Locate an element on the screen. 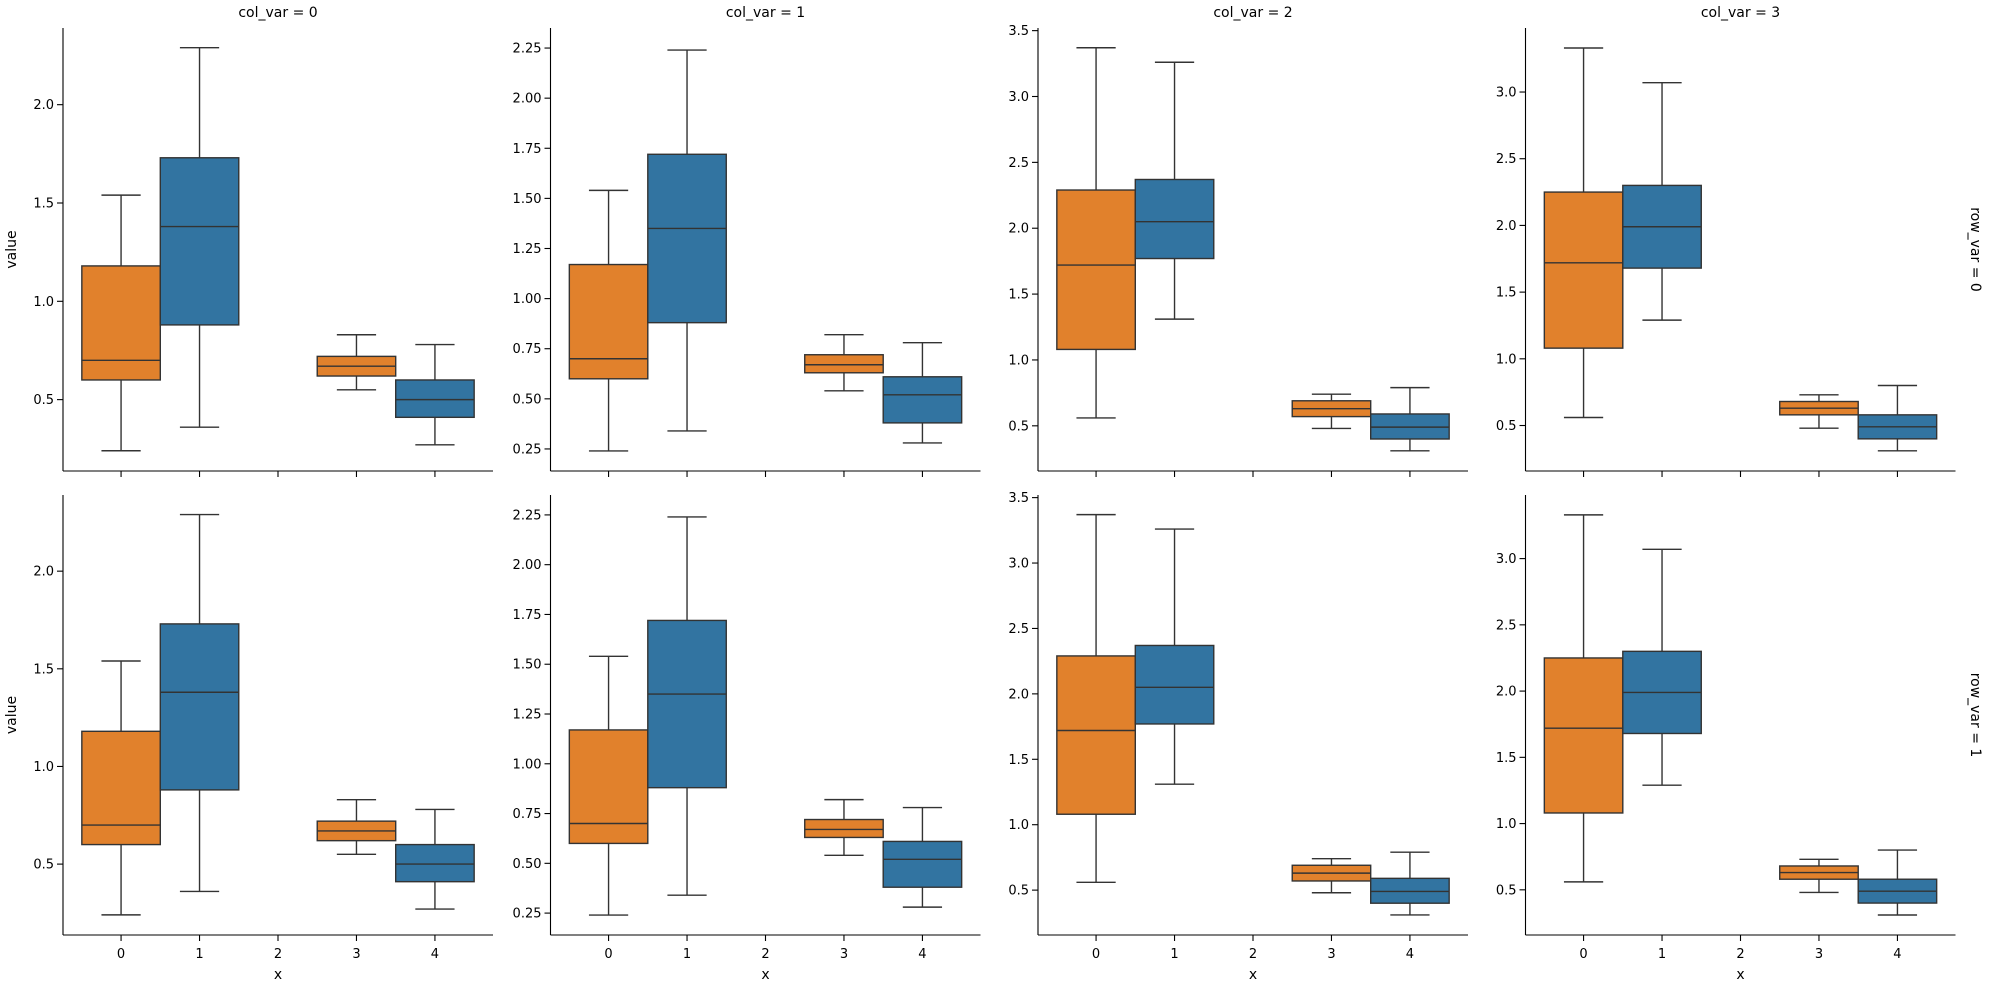  y-tick-label: 0.75 is located at coordinates (527, 349).